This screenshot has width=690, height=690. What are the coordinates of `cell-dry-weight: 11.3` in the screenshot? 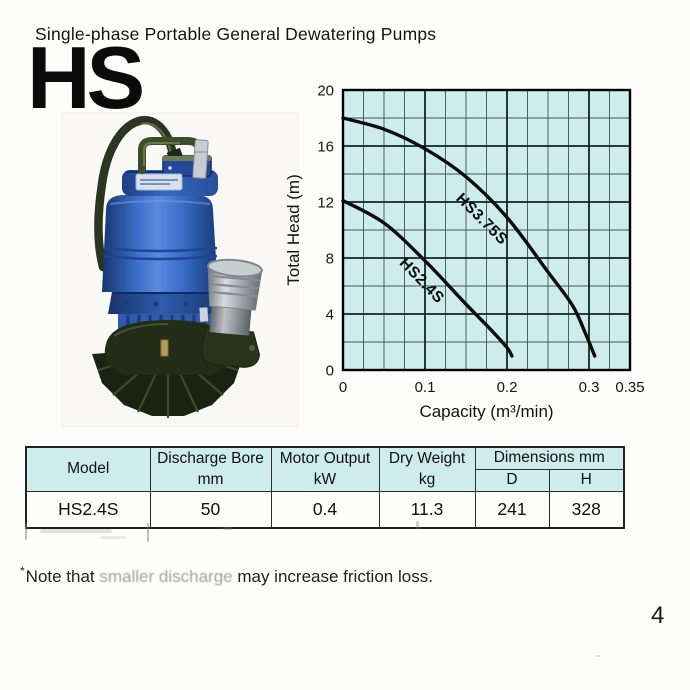 It's located at (427, 510).